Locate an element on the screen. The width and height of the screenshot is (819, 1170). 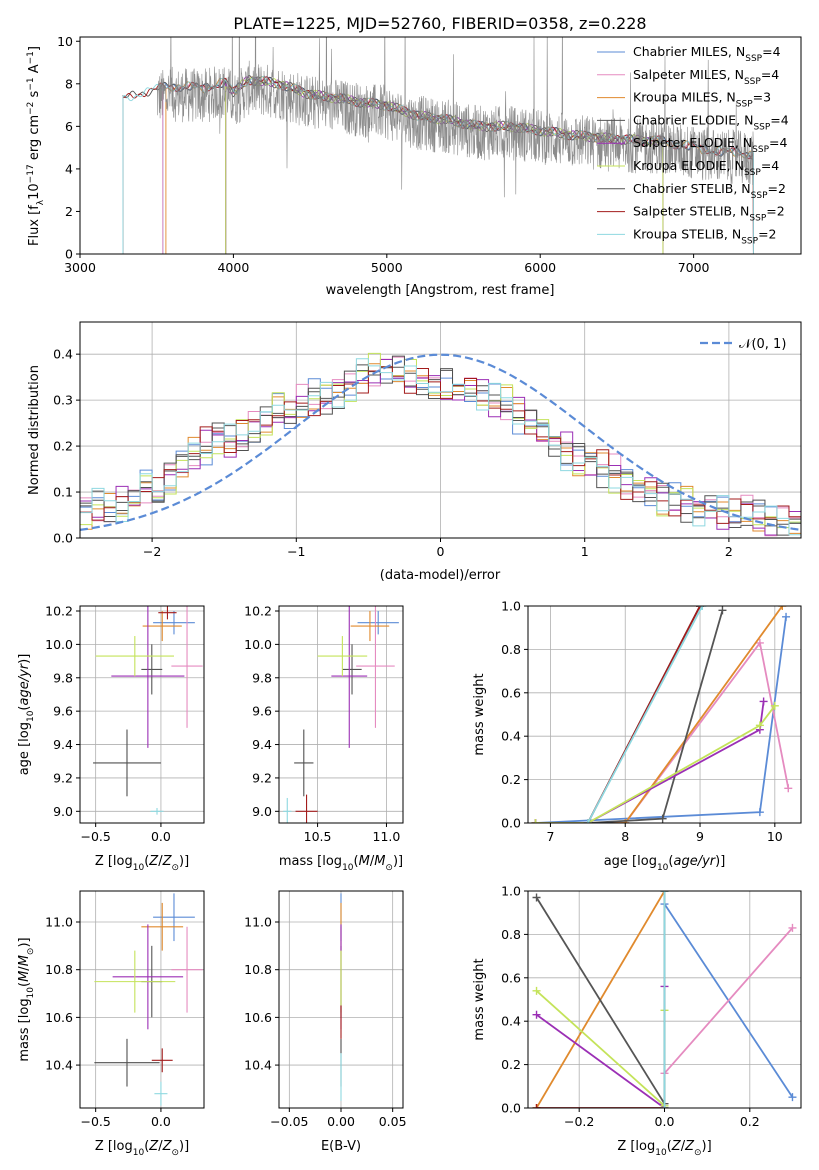
x-tick-label: 0 is located at coordinates (441, 551).